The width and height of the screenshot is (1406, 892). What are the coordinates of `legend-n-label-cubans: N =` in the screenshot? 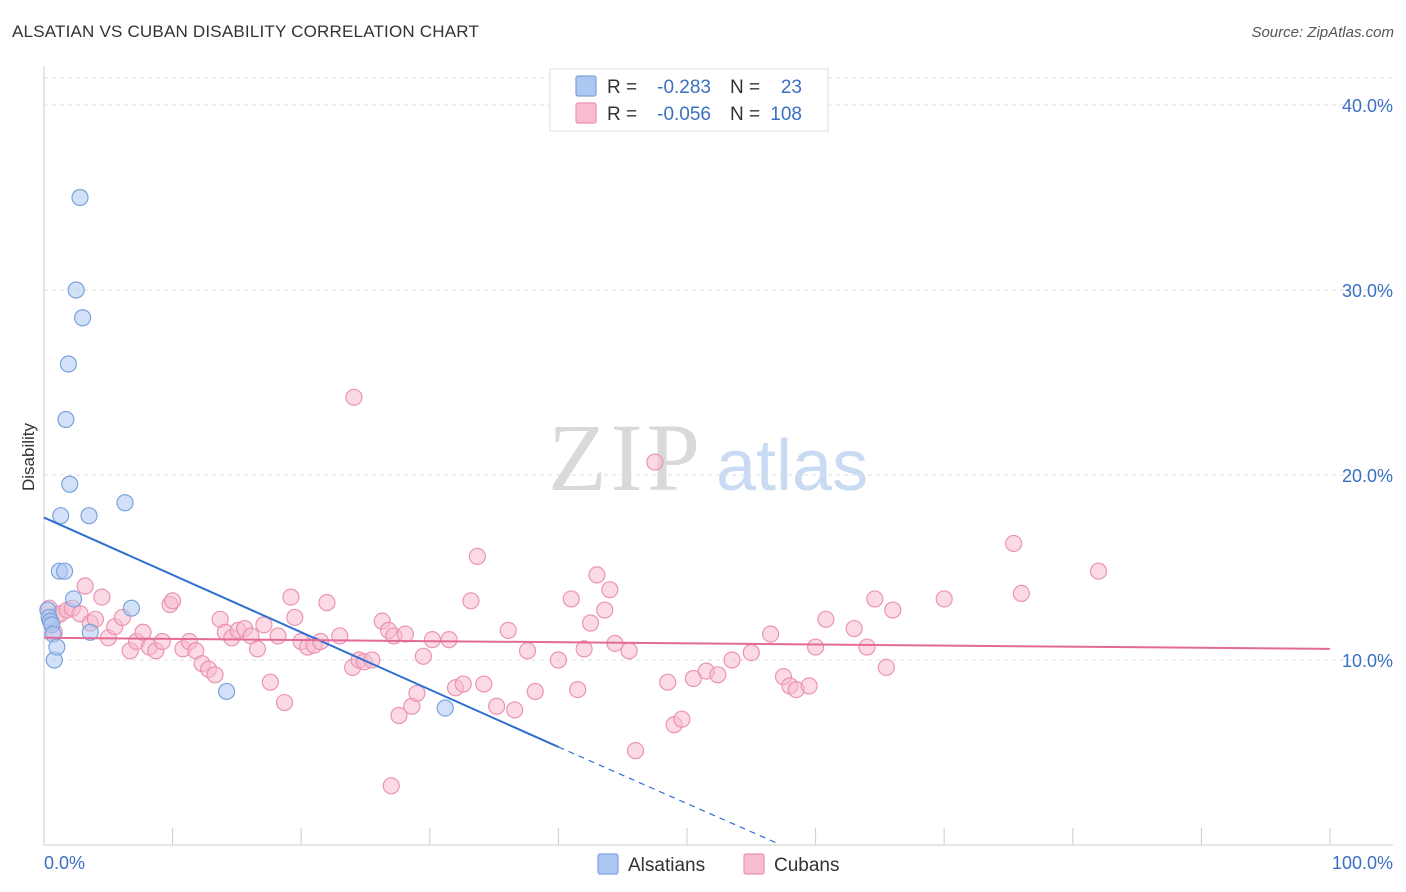 It's located at (745, 114).